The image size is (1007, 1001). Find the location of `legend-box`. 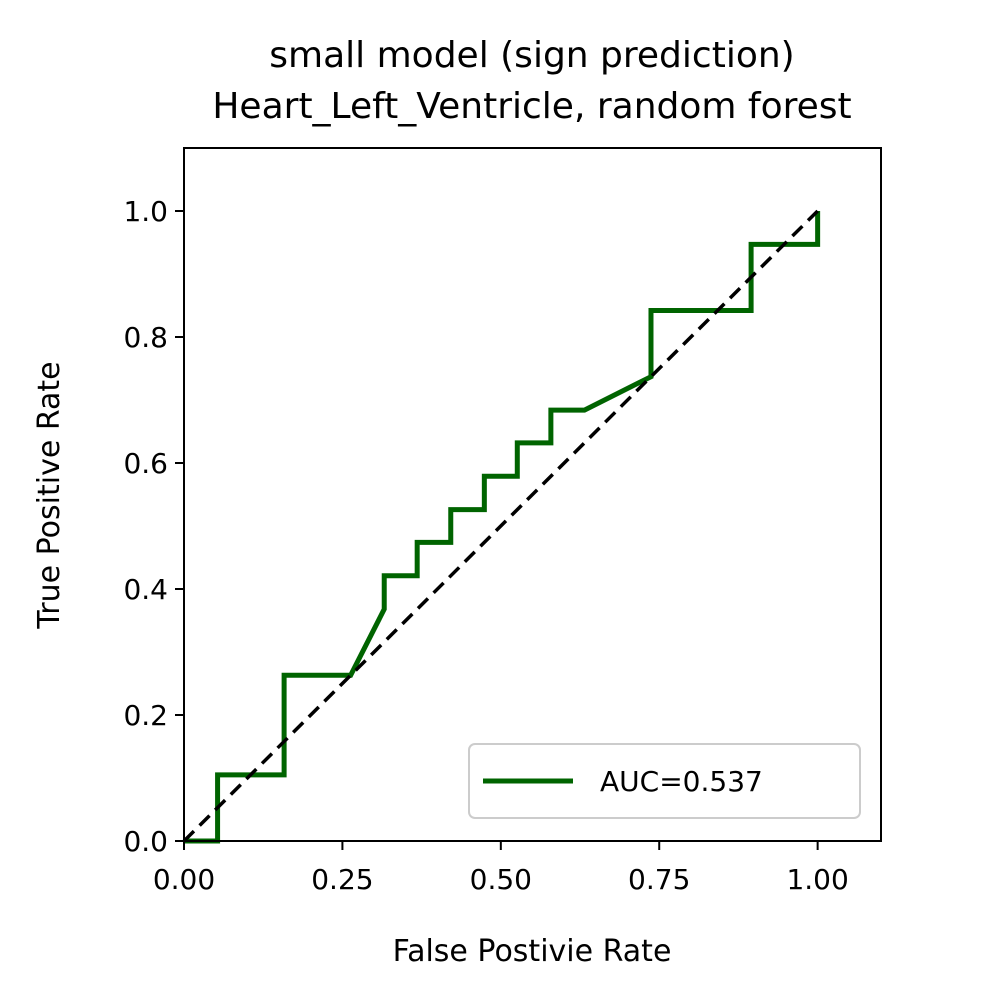

legend-box is located at coordinates (664, 781).